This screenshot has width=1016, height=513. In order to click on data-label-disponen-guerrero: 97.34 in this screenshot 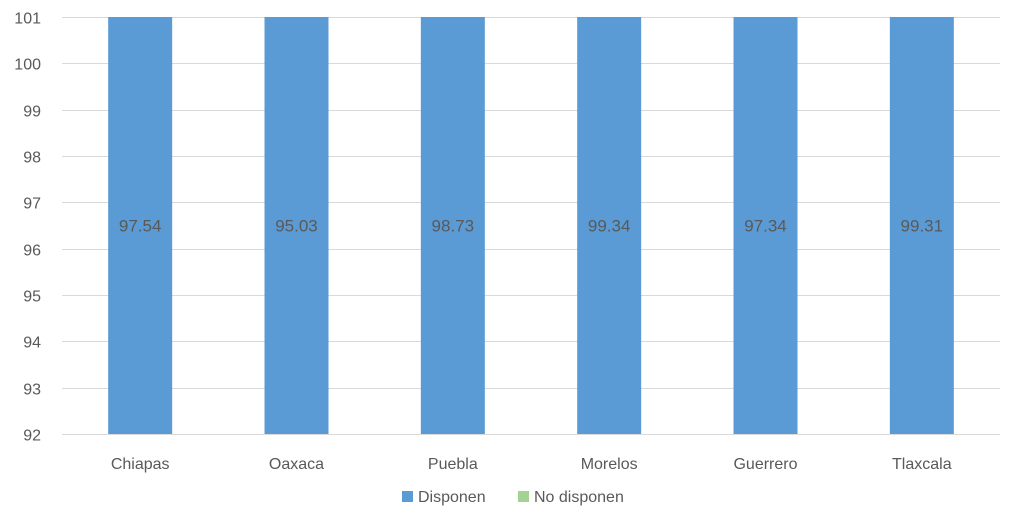, I will do `click(765, 226)`.